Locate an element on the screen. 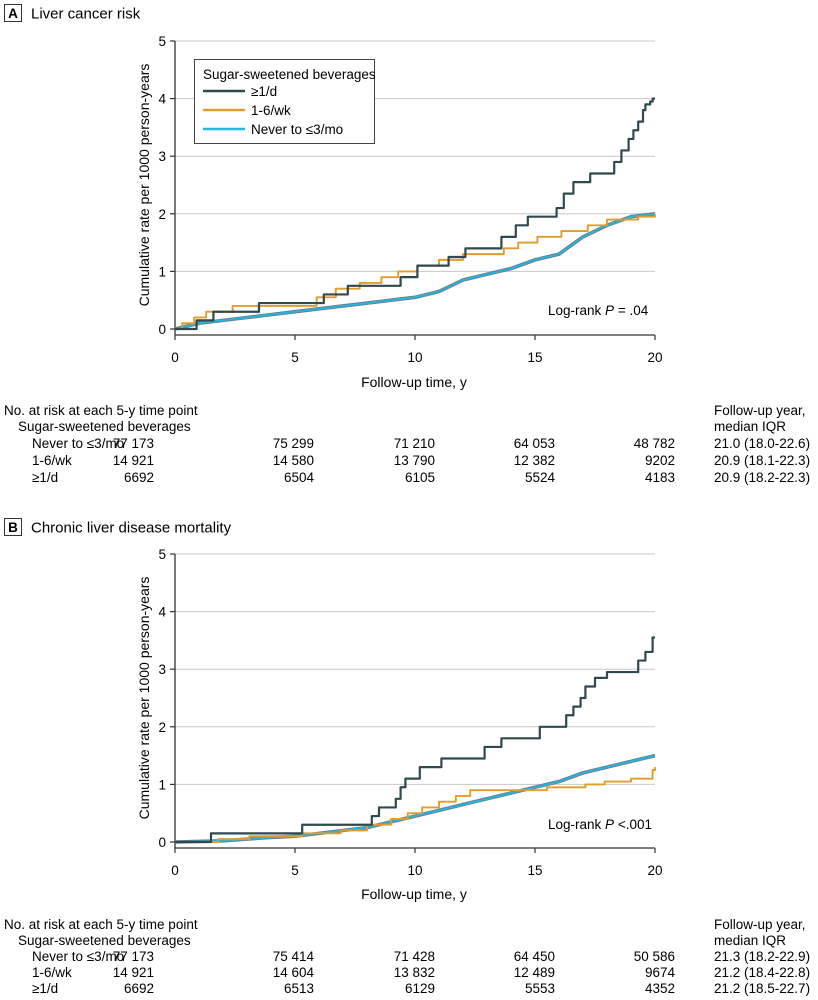 The height and width of the screenshot is (1000, 818). plot-a-series is located at coordinates (415, 214).